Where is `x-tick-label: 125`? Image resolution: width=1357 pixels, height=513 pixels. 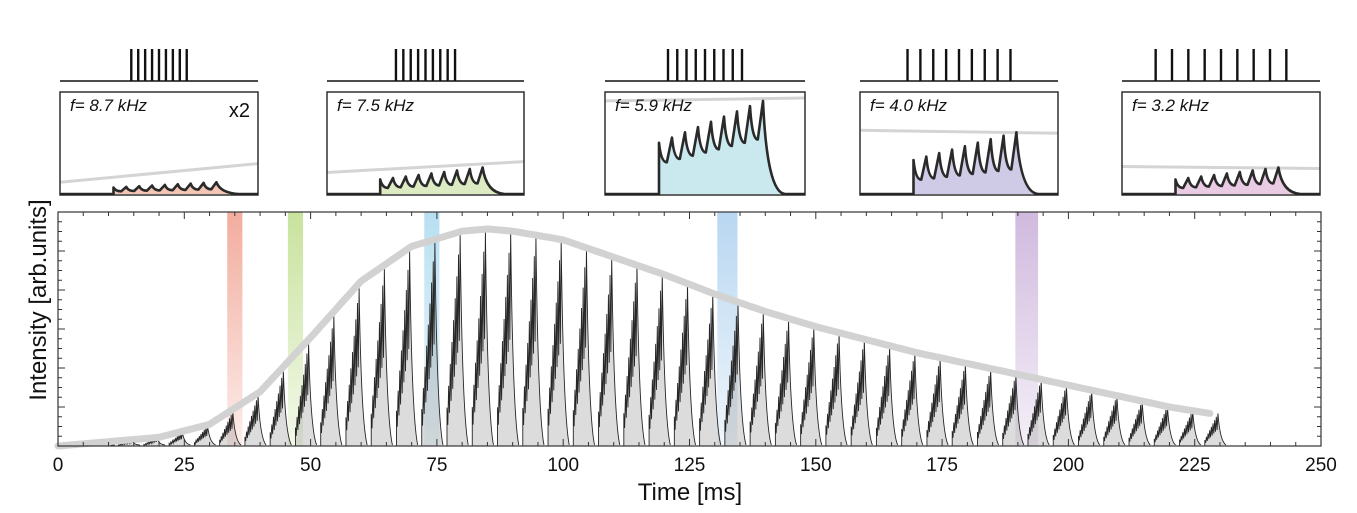
x-tick-label: 125 is located at coordinates (690, 465).